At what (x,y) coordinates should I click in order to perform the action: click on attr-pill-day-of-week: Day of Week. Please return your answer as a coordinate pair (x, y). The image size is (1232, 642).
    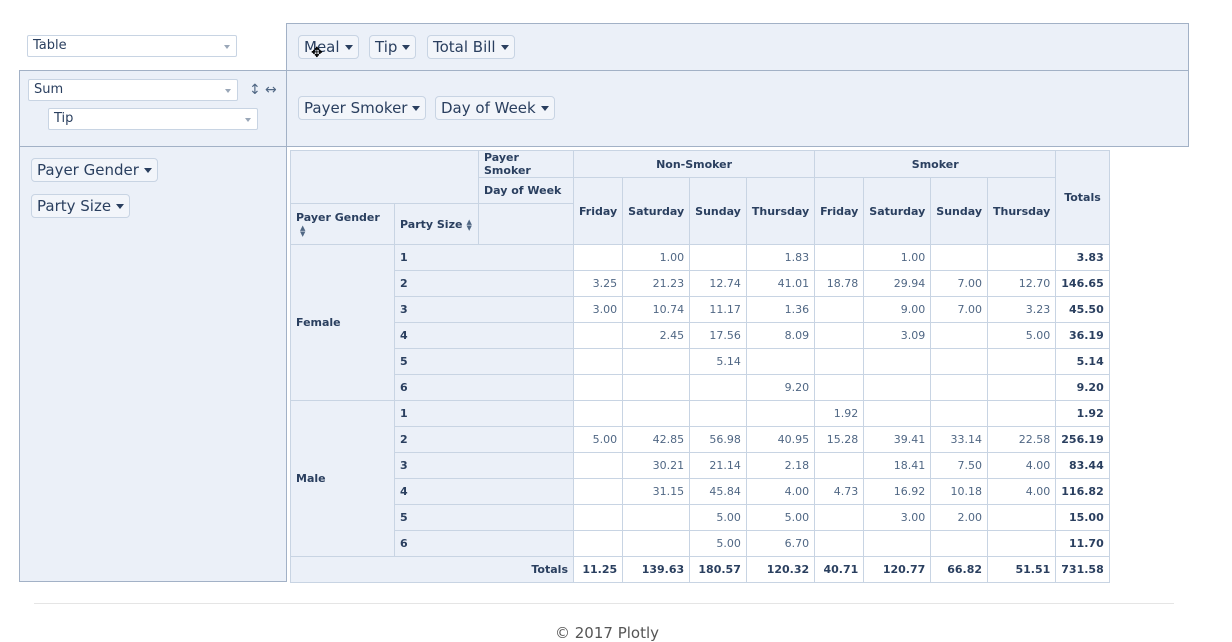
    Looking at the image, I should click on (495, 108).